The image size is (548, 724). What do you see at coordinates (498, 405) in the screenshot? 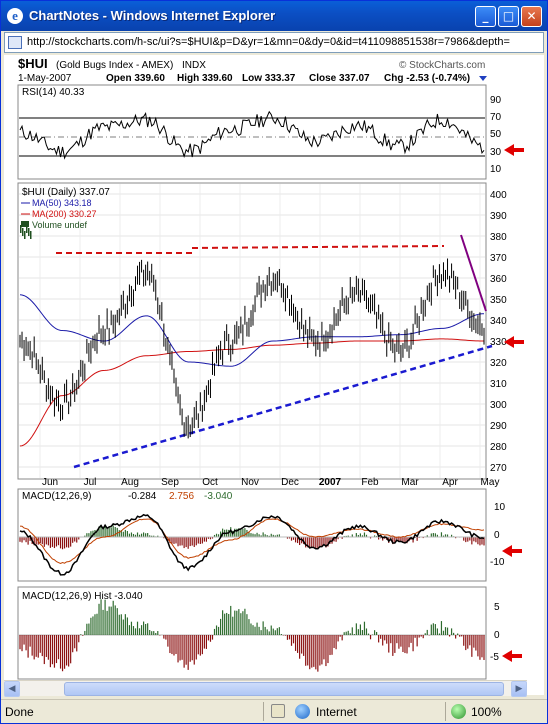
I see `price-tick-label: 300` at bounding box center [498, 405].